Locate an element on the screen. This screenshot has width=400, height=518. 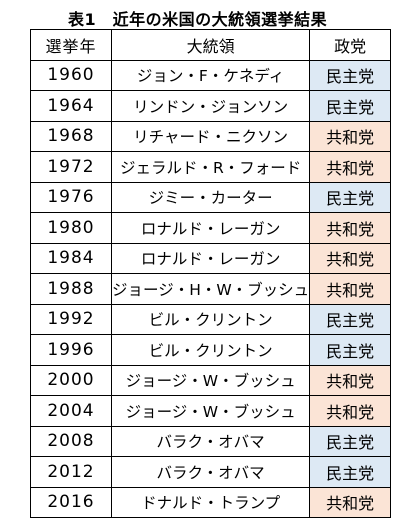
year-cell: 2012 is located at coordinates (71, 472).